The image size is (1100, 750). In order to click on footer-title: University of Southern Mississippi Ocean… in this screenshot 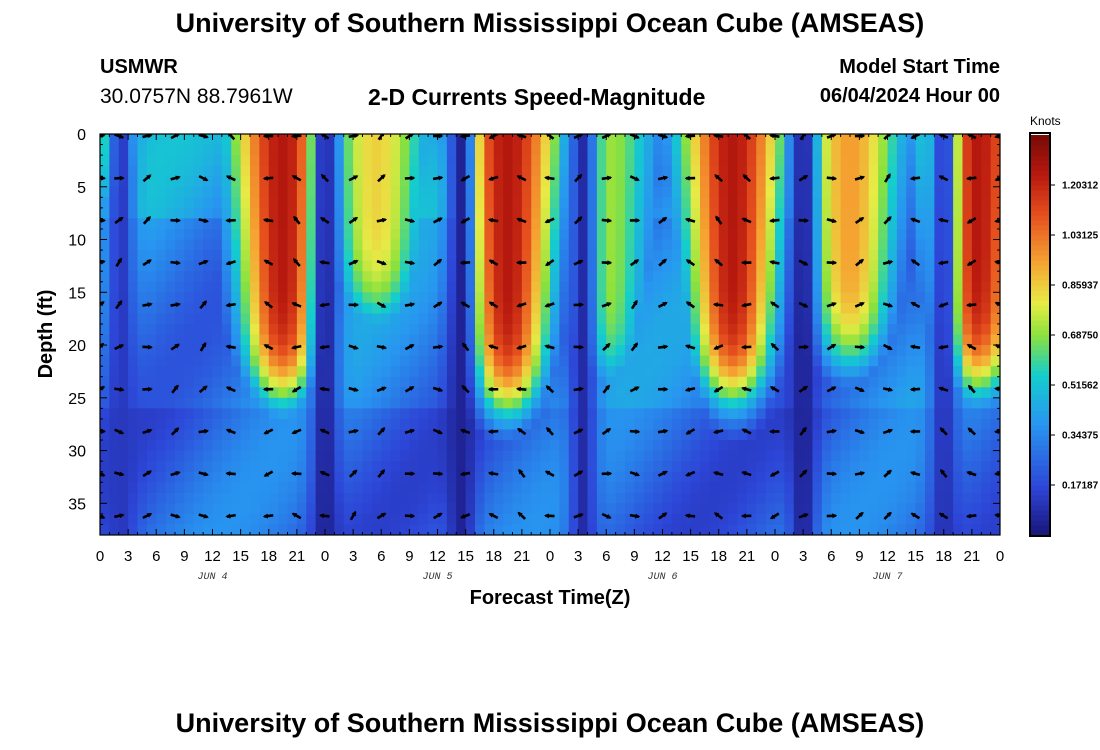, I will do `click(550, 723)`.